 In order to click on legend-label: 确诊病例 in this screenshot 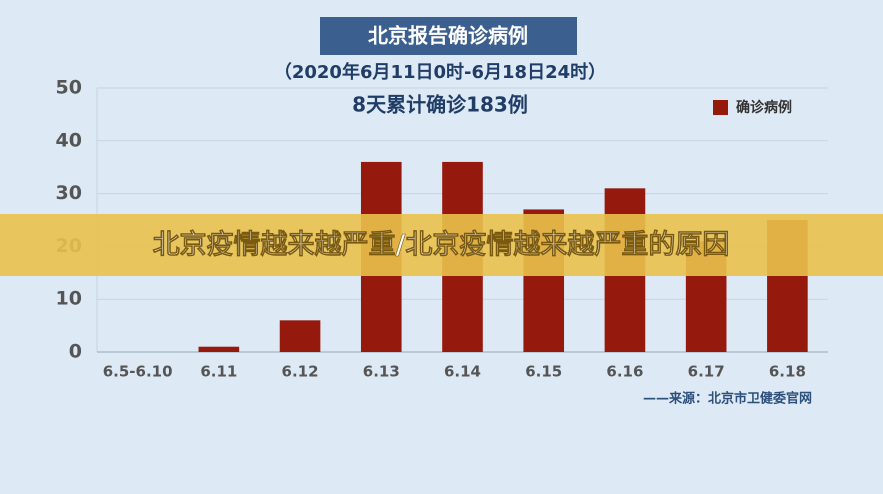, I will do `click(764, 107)`.